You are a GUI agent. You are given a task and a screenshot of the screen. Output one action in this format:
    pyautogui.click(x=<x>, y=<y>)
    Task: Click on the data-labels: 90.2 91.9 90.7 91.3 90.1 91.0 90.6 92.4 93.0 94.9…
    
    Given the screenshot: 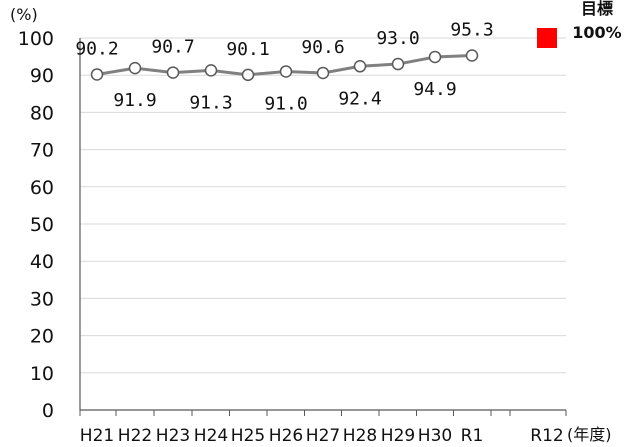 What is the action you would take?
    pyautogui.click(x=284, y=66)
    